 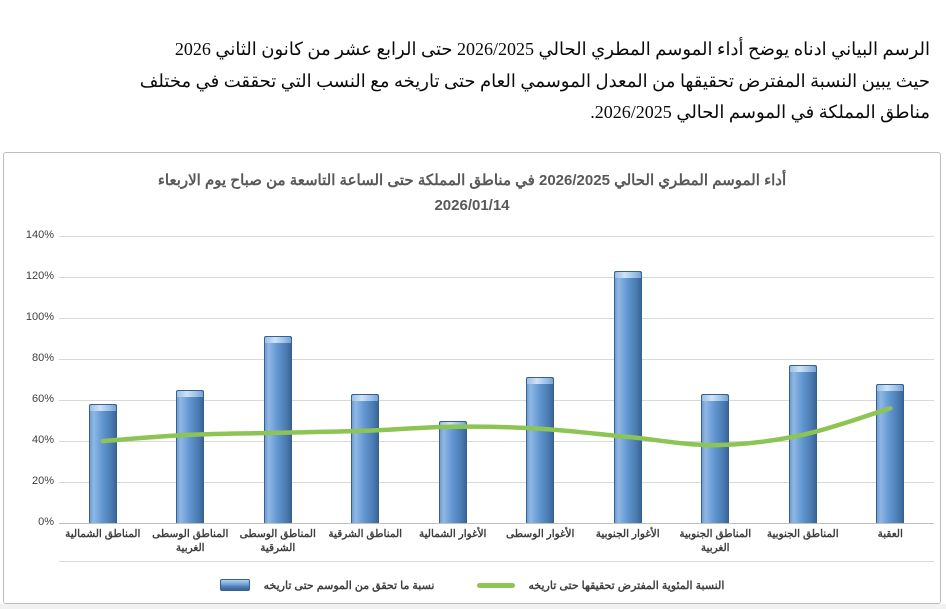 What do you see at coordinates (42, 440) in the screenshot?
I see `y-axis-label-40%: 40%` at bounding box center [42, 440].